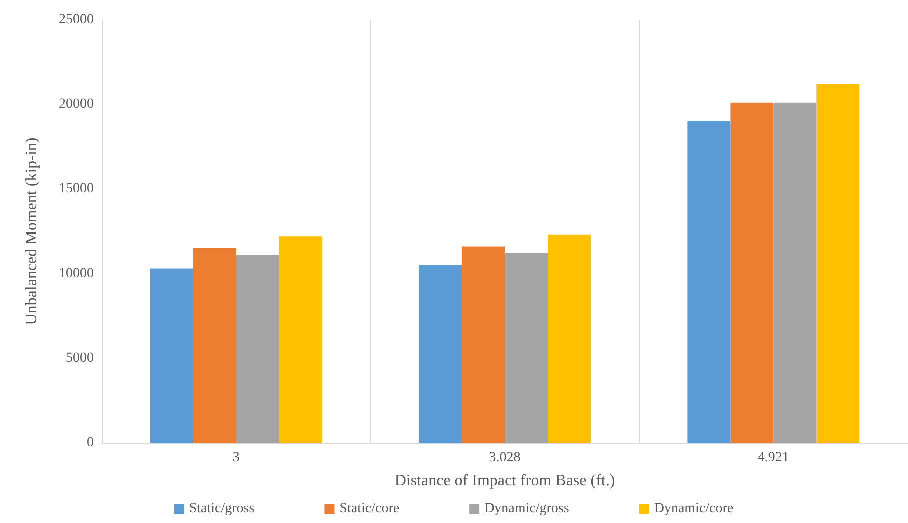 The height and width of the screenshot is (523, 908). Describe the element at coordinates (222, 509) in the screenshot. I see `legend-label: Static/gross` at that location.